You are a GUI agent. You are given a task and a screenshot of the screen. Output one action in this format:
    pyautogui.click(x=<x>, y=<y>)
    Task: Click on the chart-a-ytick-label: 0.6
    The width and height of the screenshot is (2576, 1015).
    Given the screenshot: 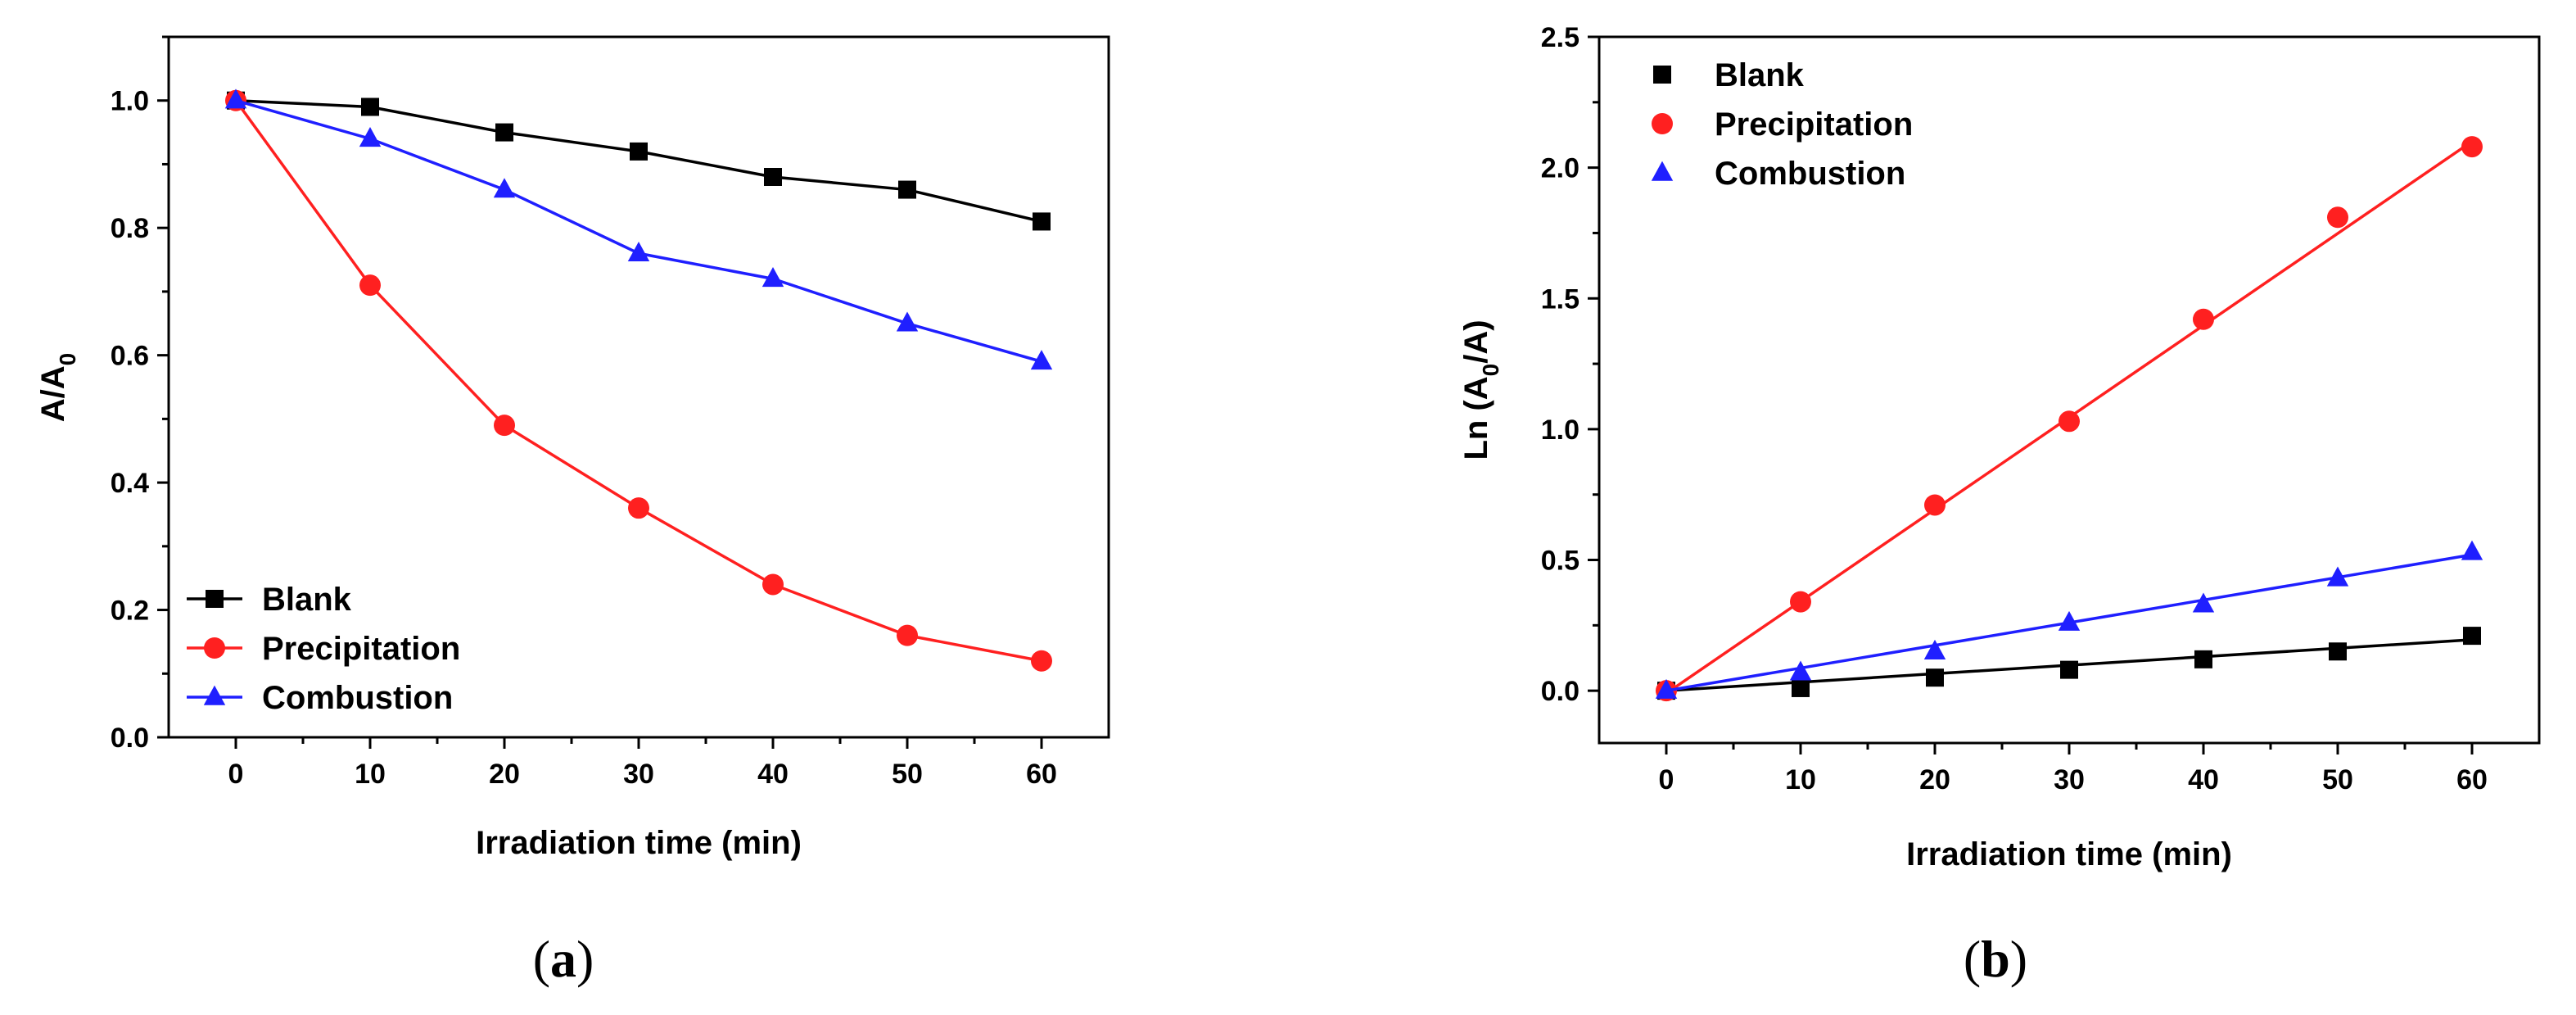 What is the action you would take?
    pyautogui.click(x=130, y=356)
    